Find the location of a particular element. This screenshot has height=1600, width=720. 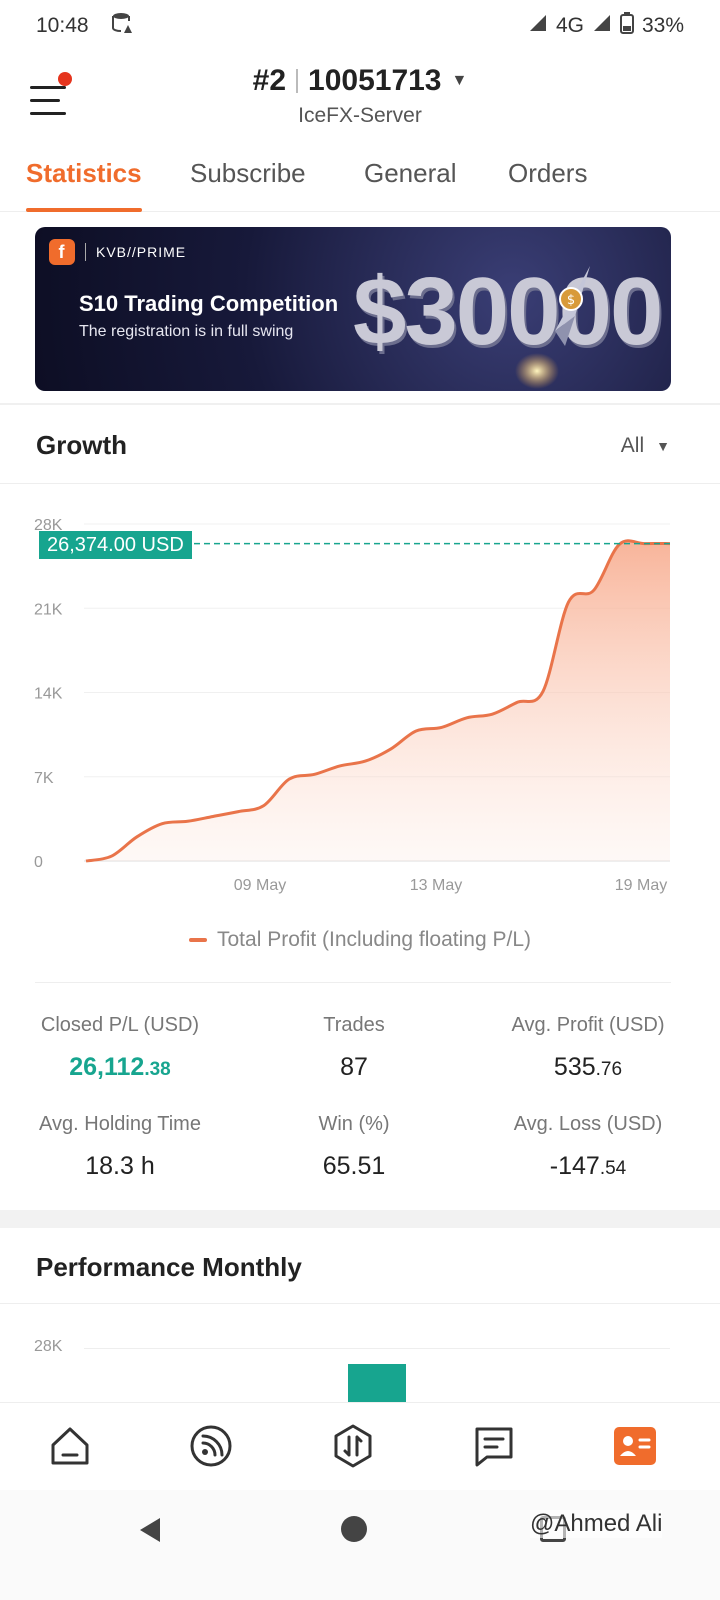

tab-bar: Statistics Subscribe General Orders is located at coordinates (360, 181).